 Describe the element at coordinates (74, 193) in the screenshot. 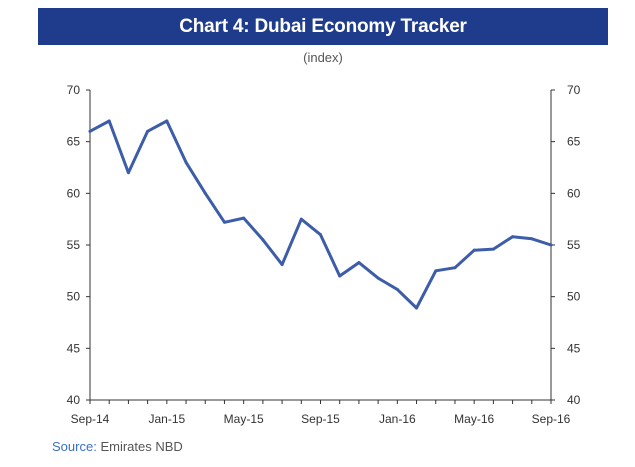

I see `left-y-tick-label: 60` at that location.